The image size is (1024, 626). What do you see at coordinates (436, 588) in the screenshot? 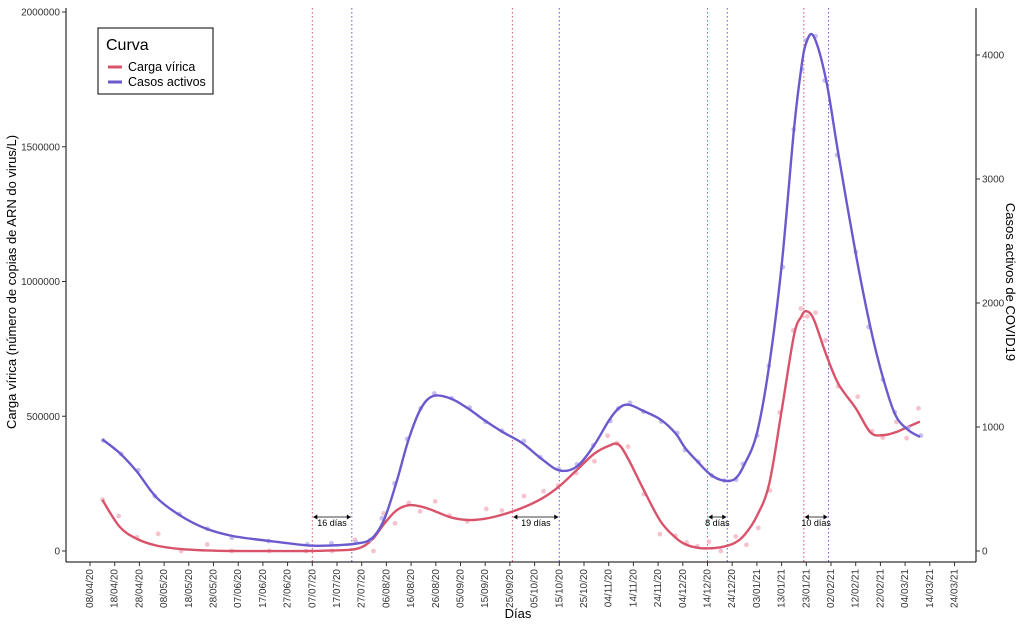
I see `x-tick-label: 26/08/20` at bounding box center [436, 588].